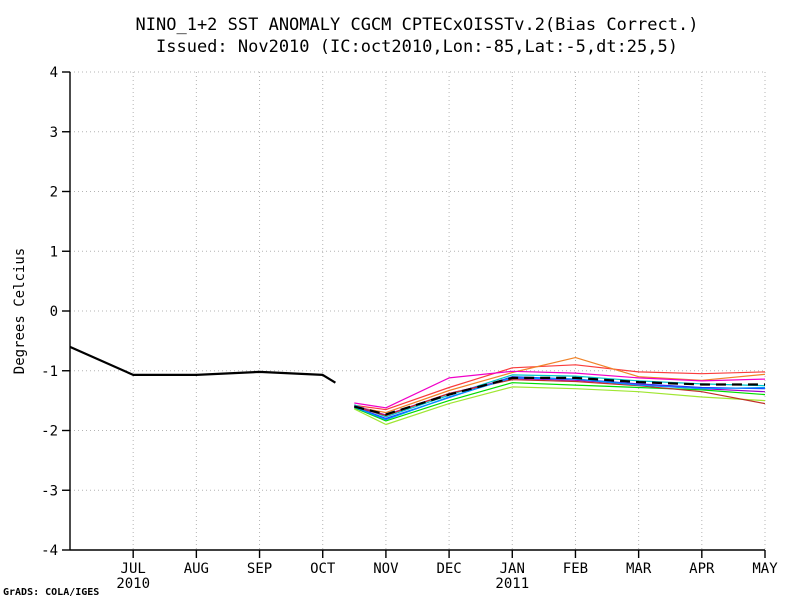  I want to click on chart-series, so click(417, 385).